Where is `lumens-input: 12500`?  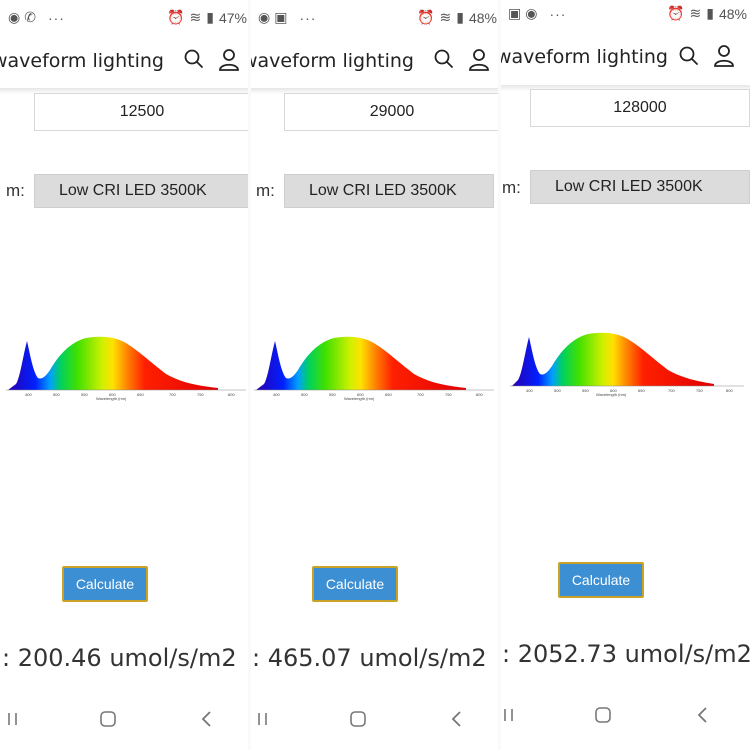 lumens-input: 12500 is located at coordinates (142, 112).